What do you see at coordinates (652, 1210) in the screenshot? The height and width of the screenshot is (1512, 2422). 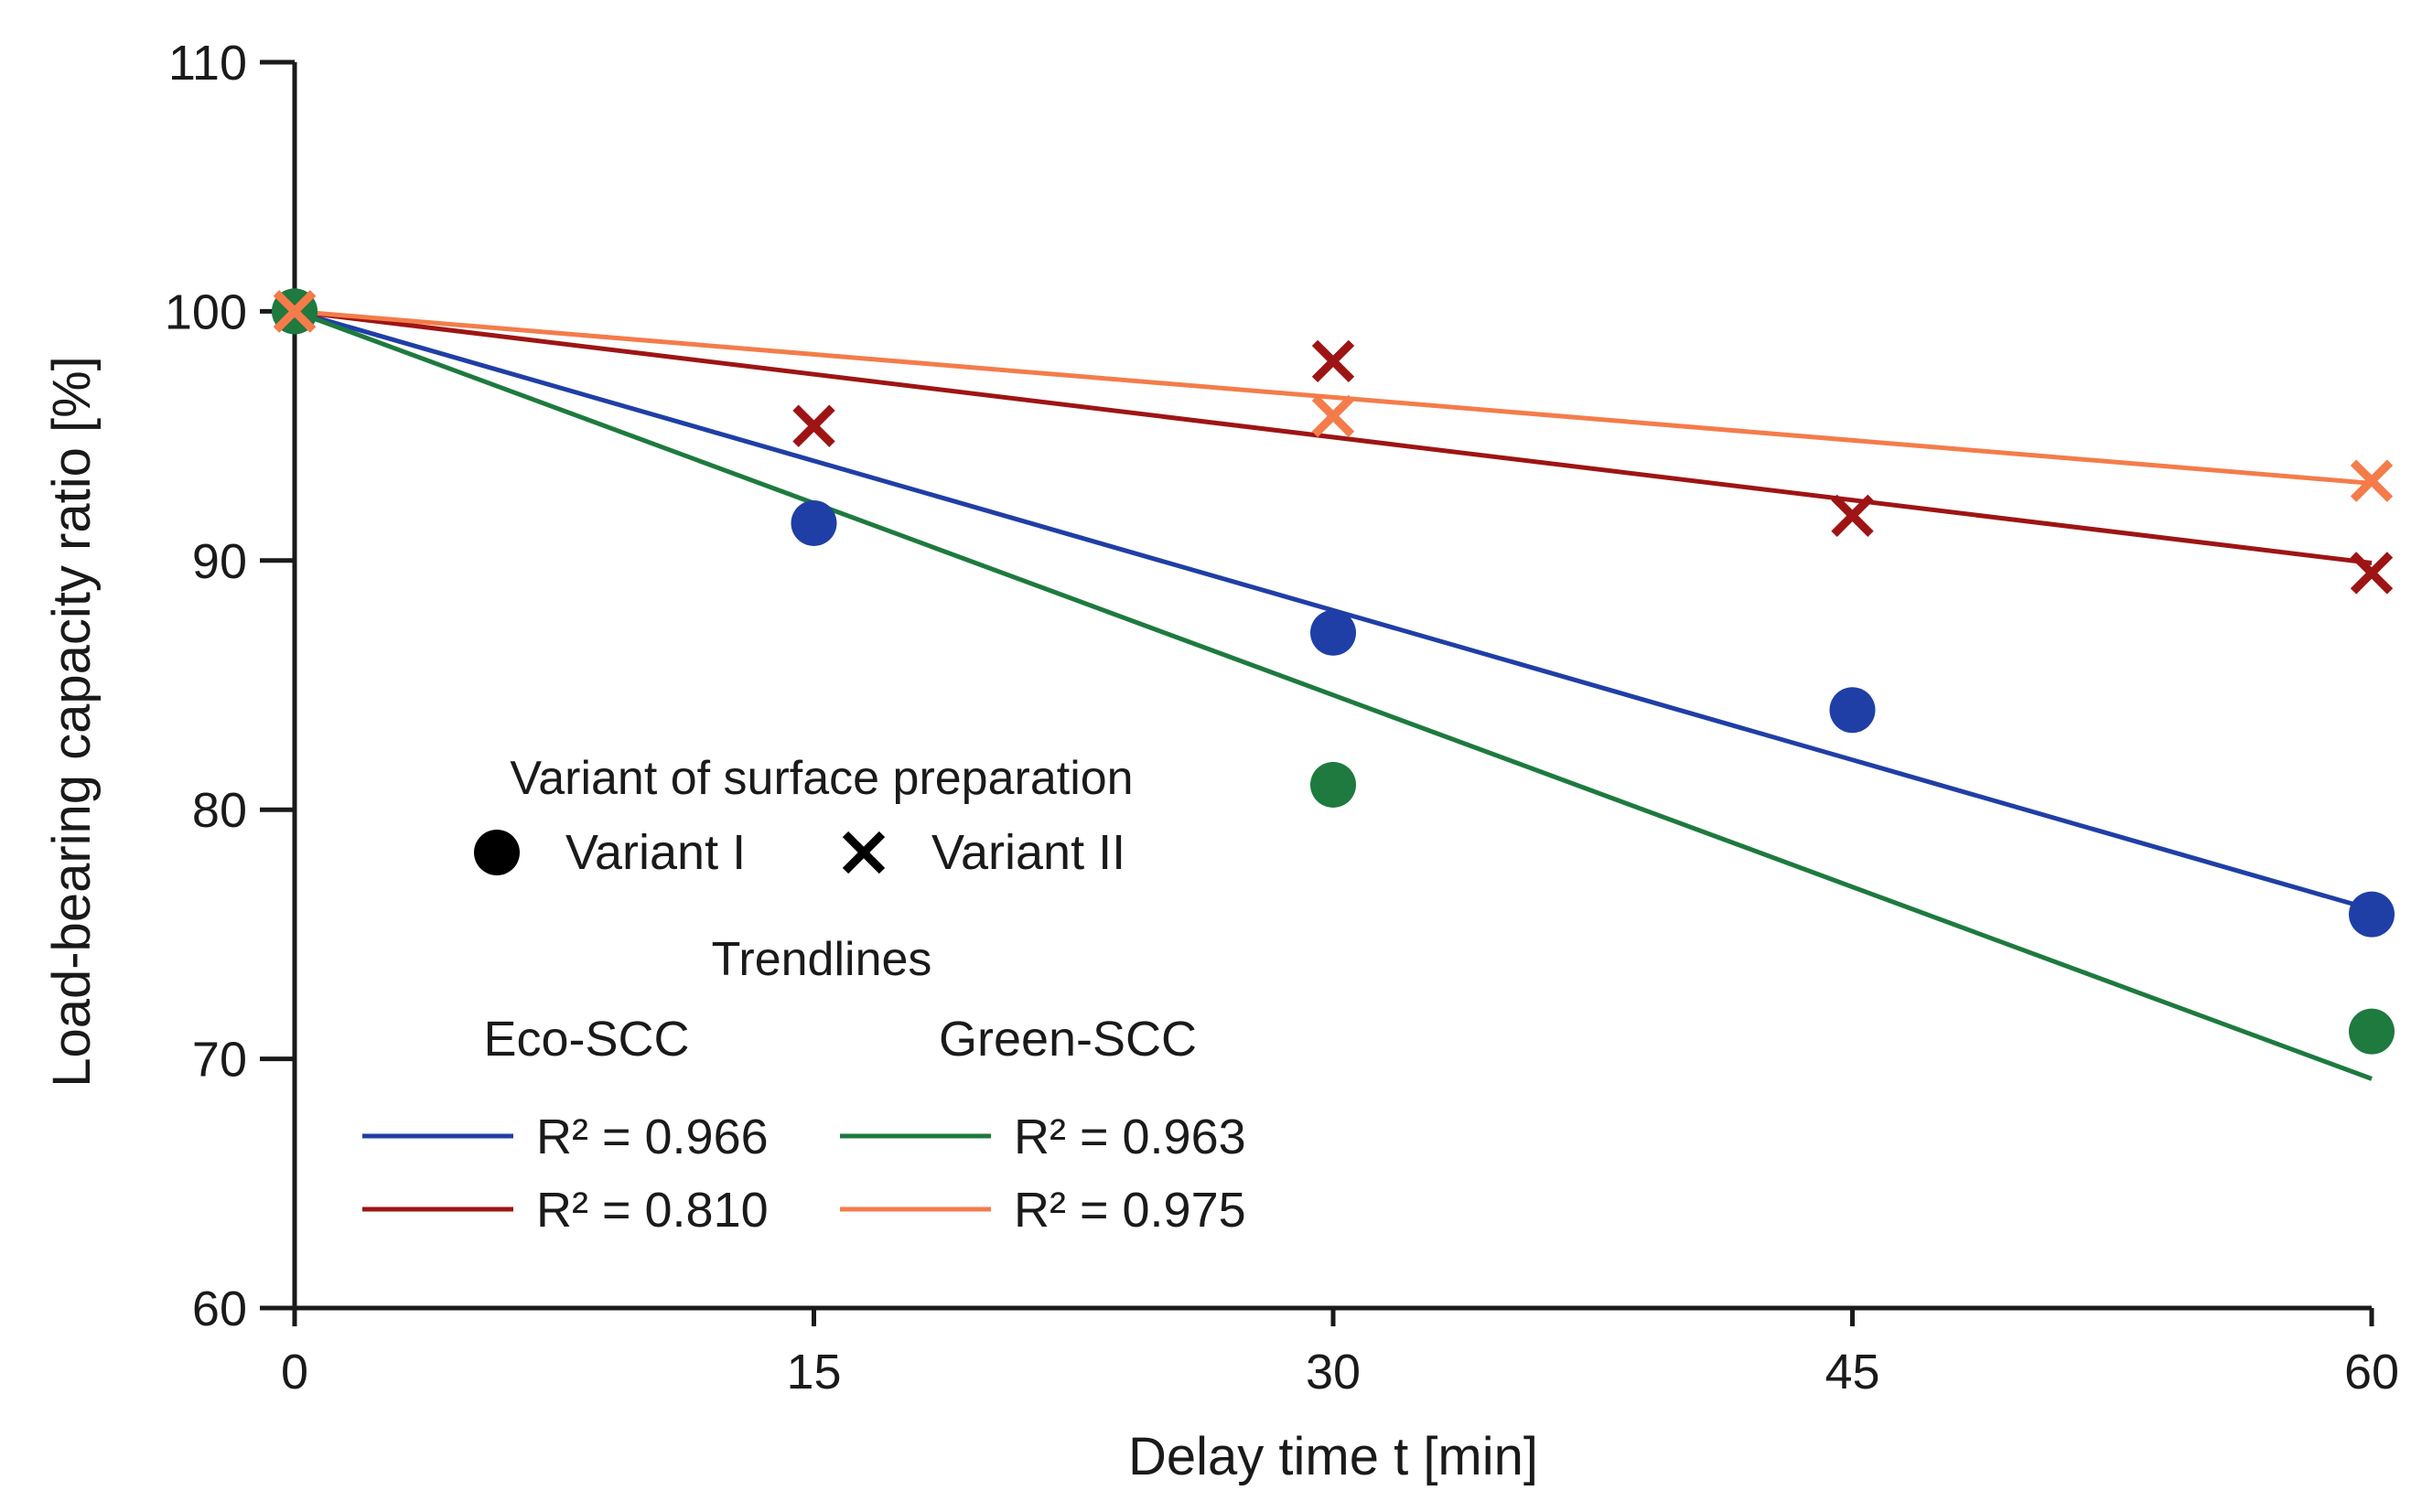 I see `legend-trend-label: R² = 0.810` at bounding box center [652, 1210].